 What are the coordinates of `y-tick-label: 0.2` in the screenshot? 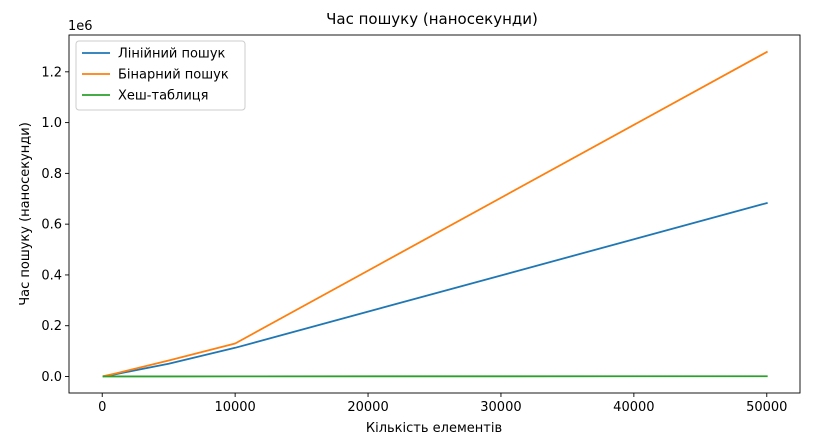 It's located at (51, 326).